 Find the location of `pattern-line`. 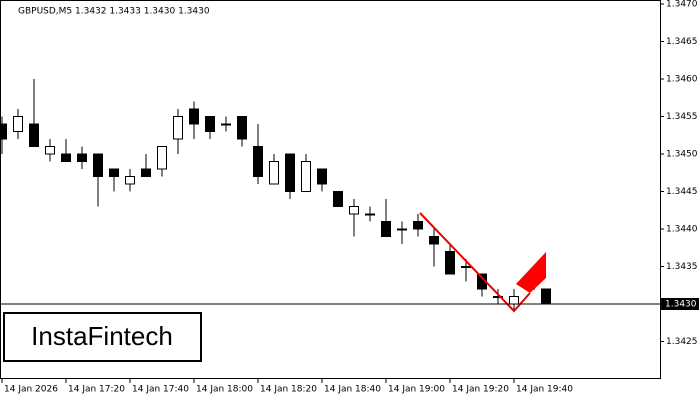

pattern-line is located at coordinates (475, 262).